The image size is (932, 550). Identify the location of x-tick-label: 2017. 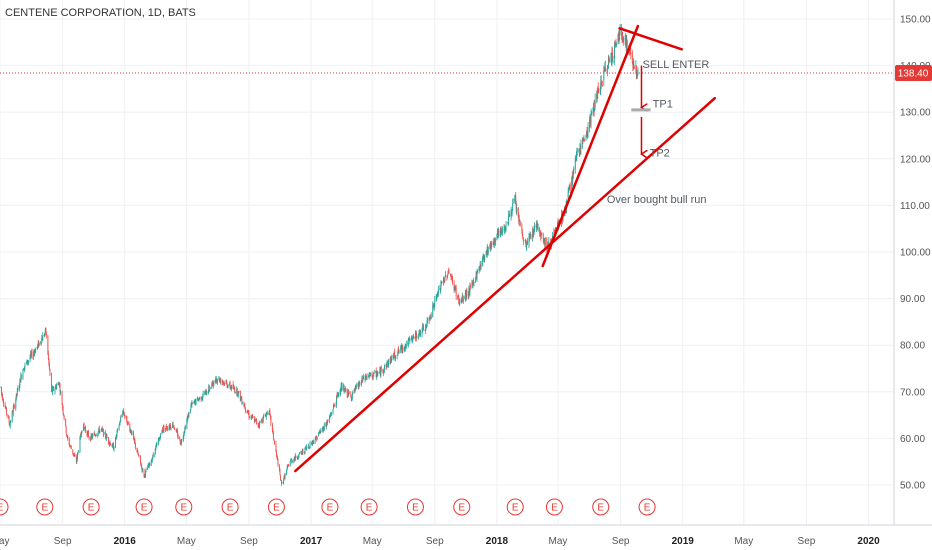
(311, 541).